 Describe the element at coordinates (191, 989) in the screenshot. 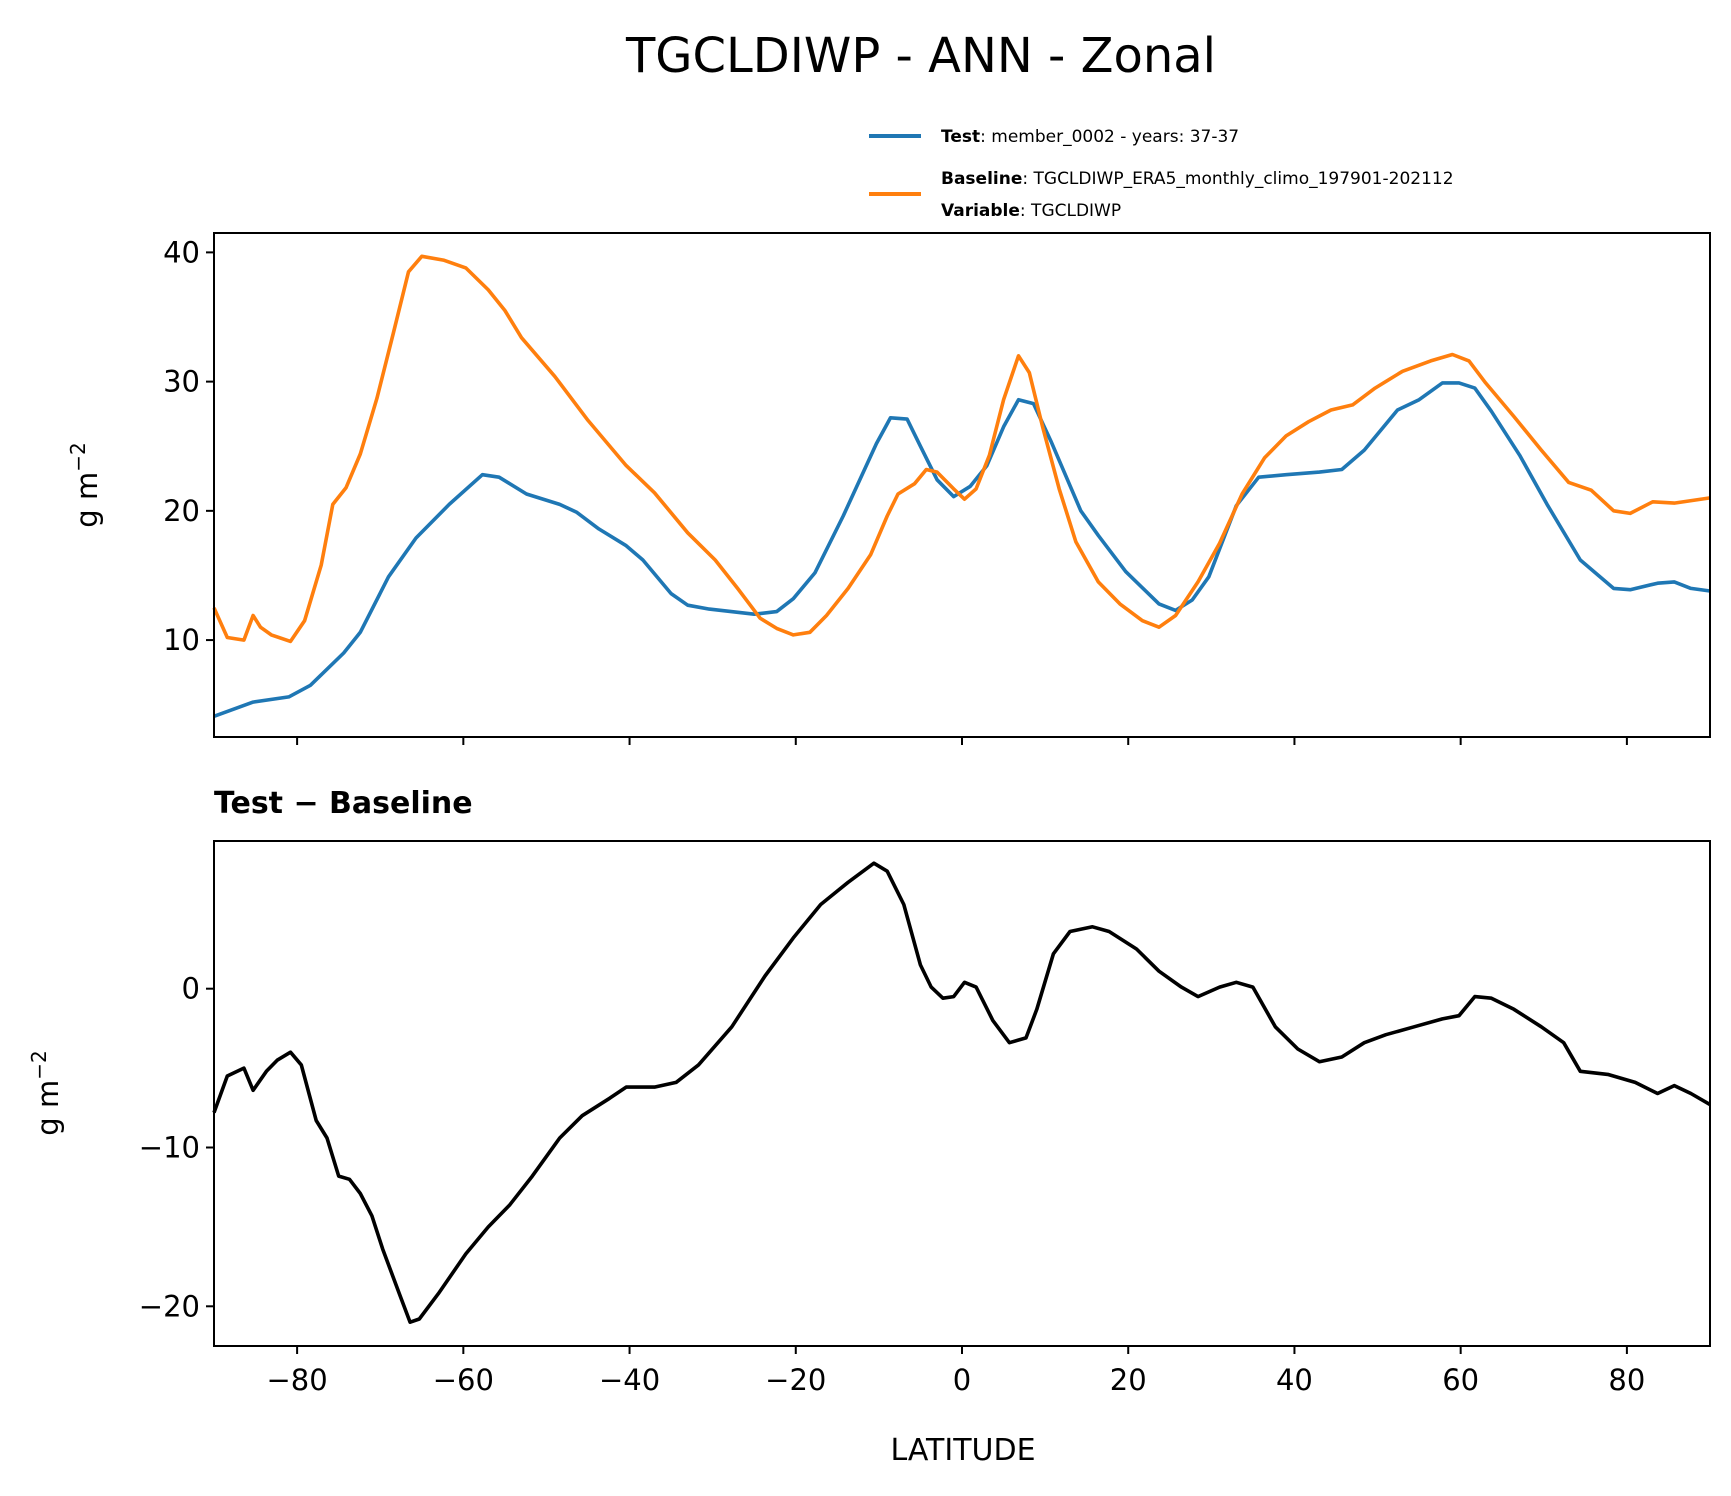

I see `y-tick-label: 0` at that location.